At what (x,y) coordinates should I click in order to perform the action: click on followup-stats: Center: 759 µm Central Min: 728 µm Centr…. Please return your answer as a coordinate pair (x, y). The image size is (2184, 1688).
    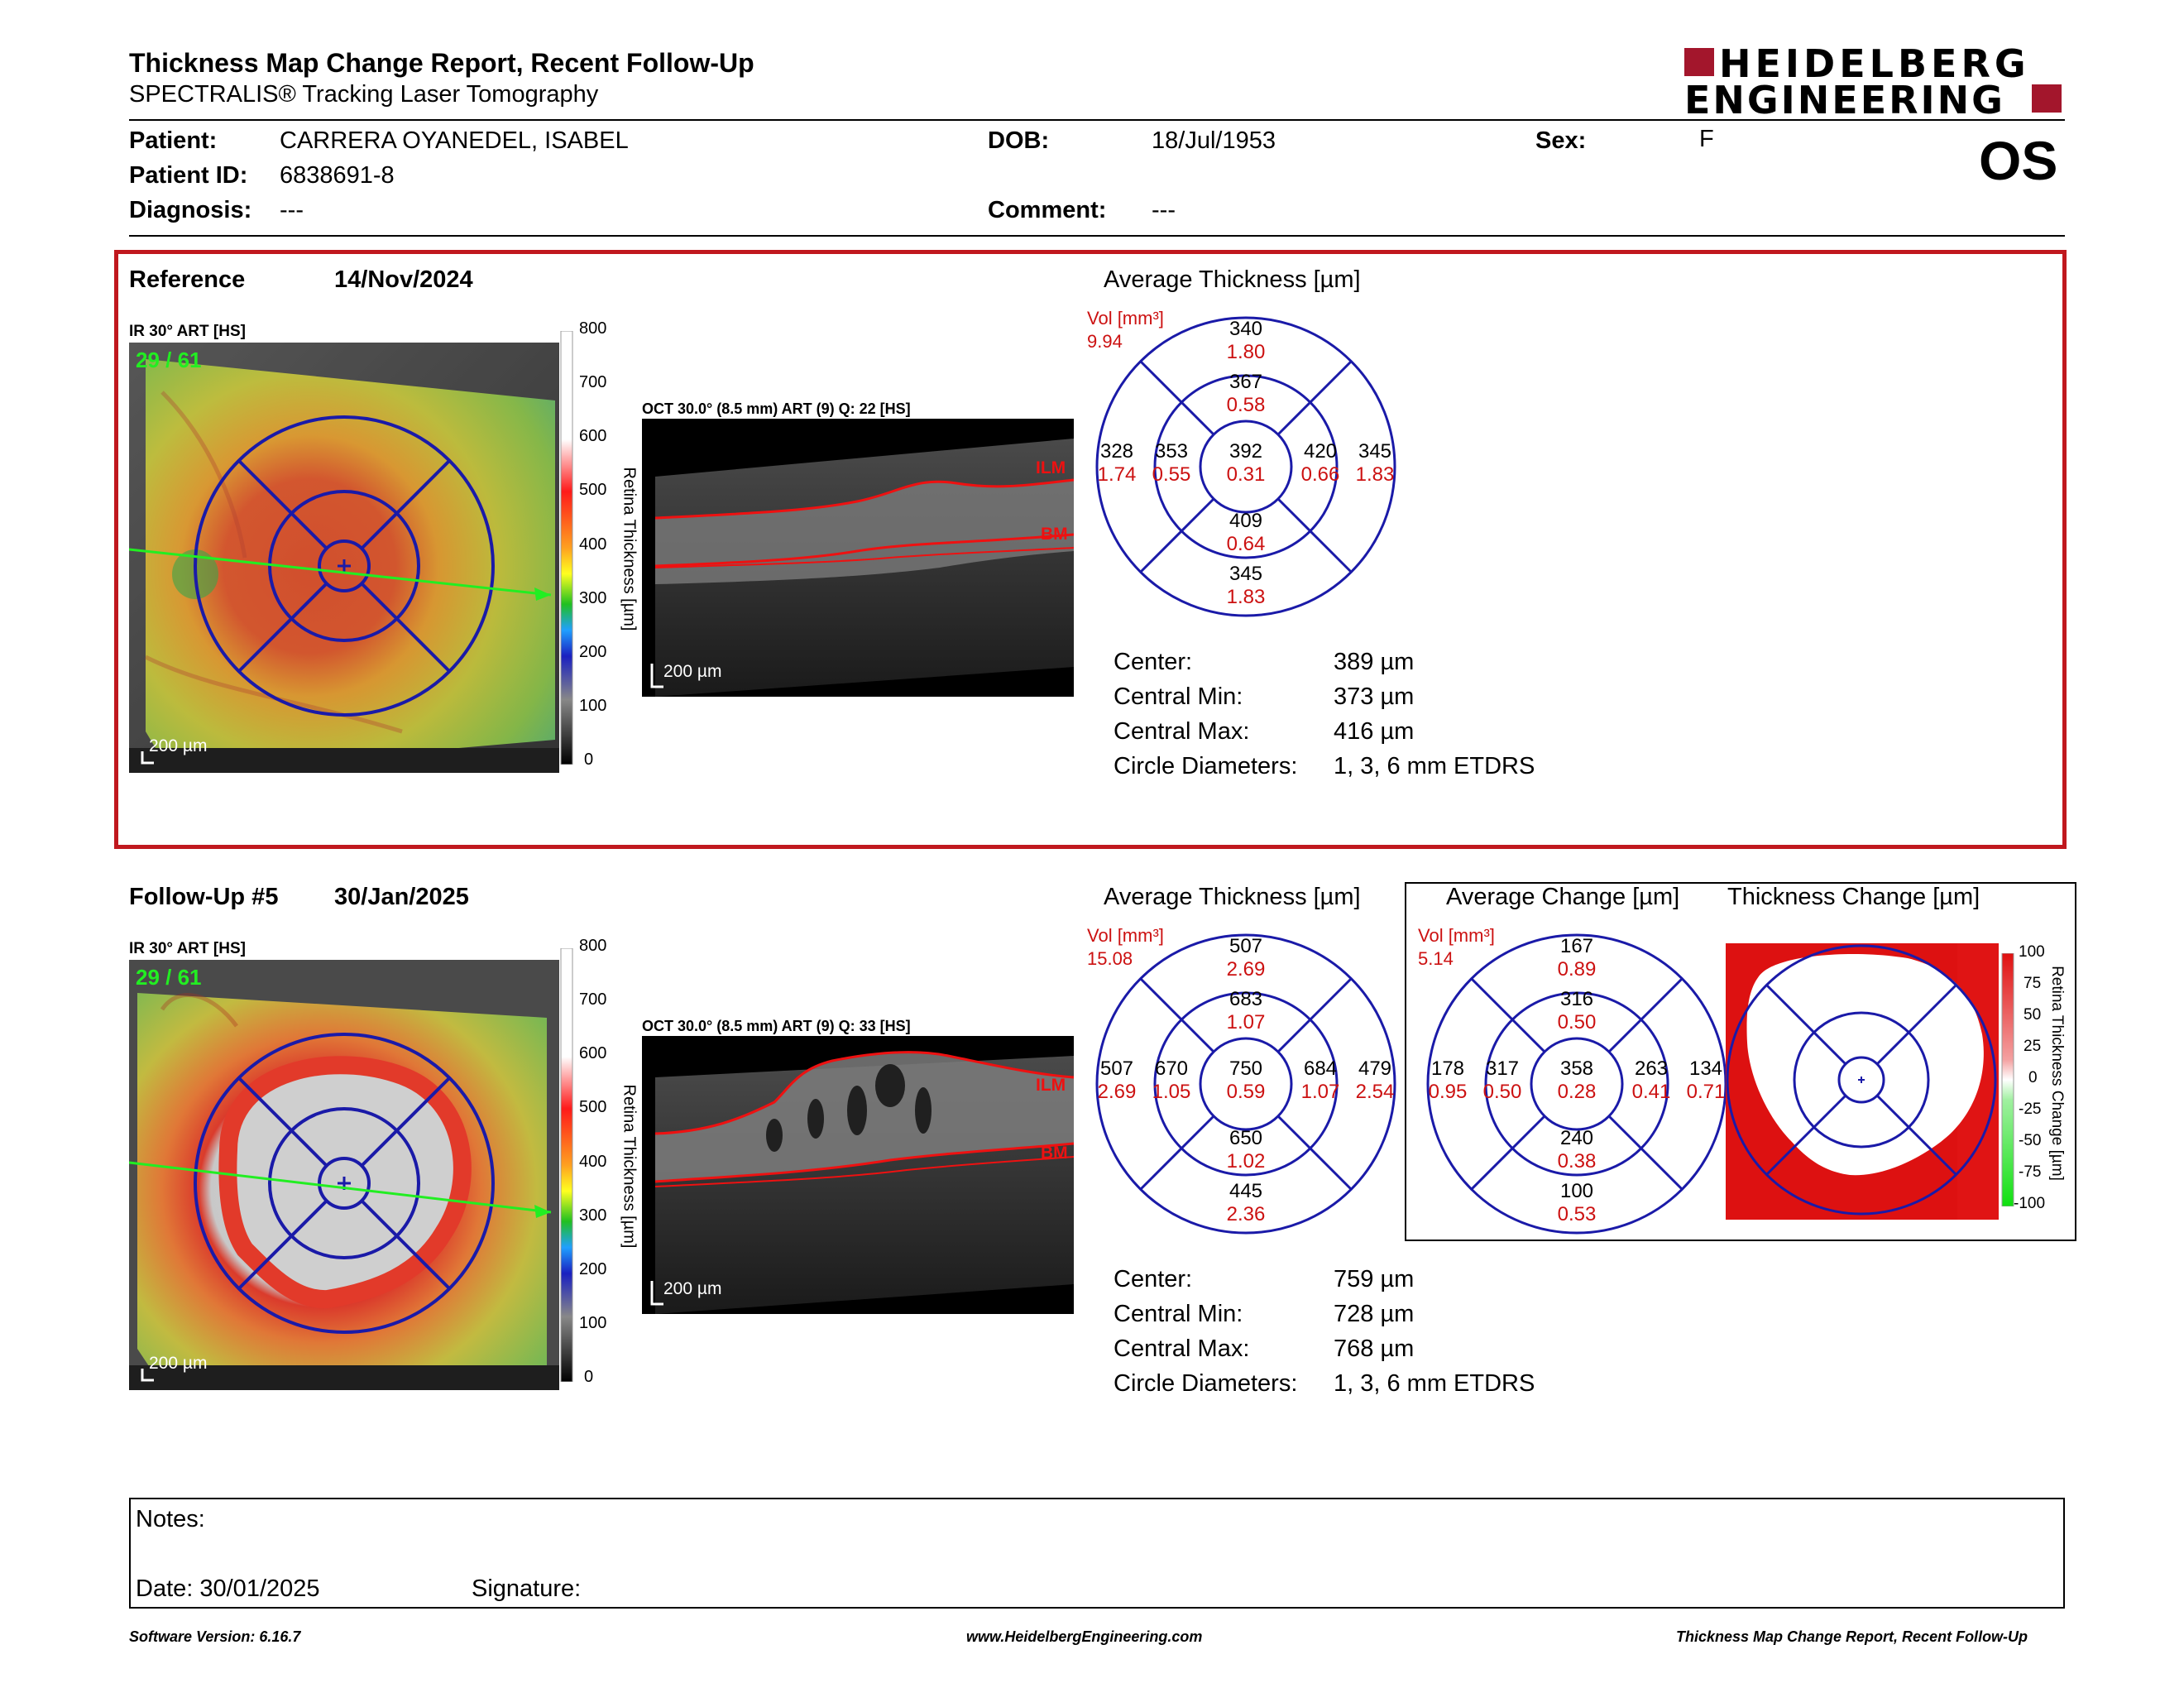
    Looking at the image, I should click on (1362, 1336).